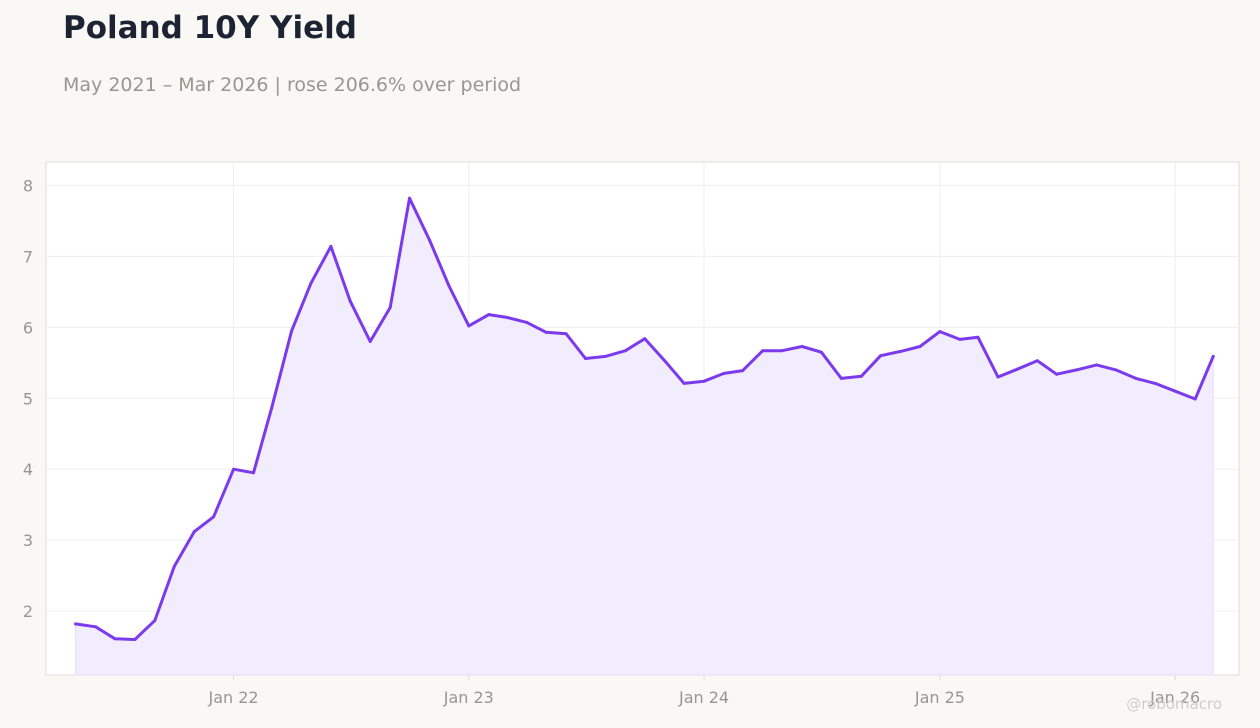  Describe the element at coordinates (28, 327) in the screenshot. I see `y-tick-label: 6` at that location.